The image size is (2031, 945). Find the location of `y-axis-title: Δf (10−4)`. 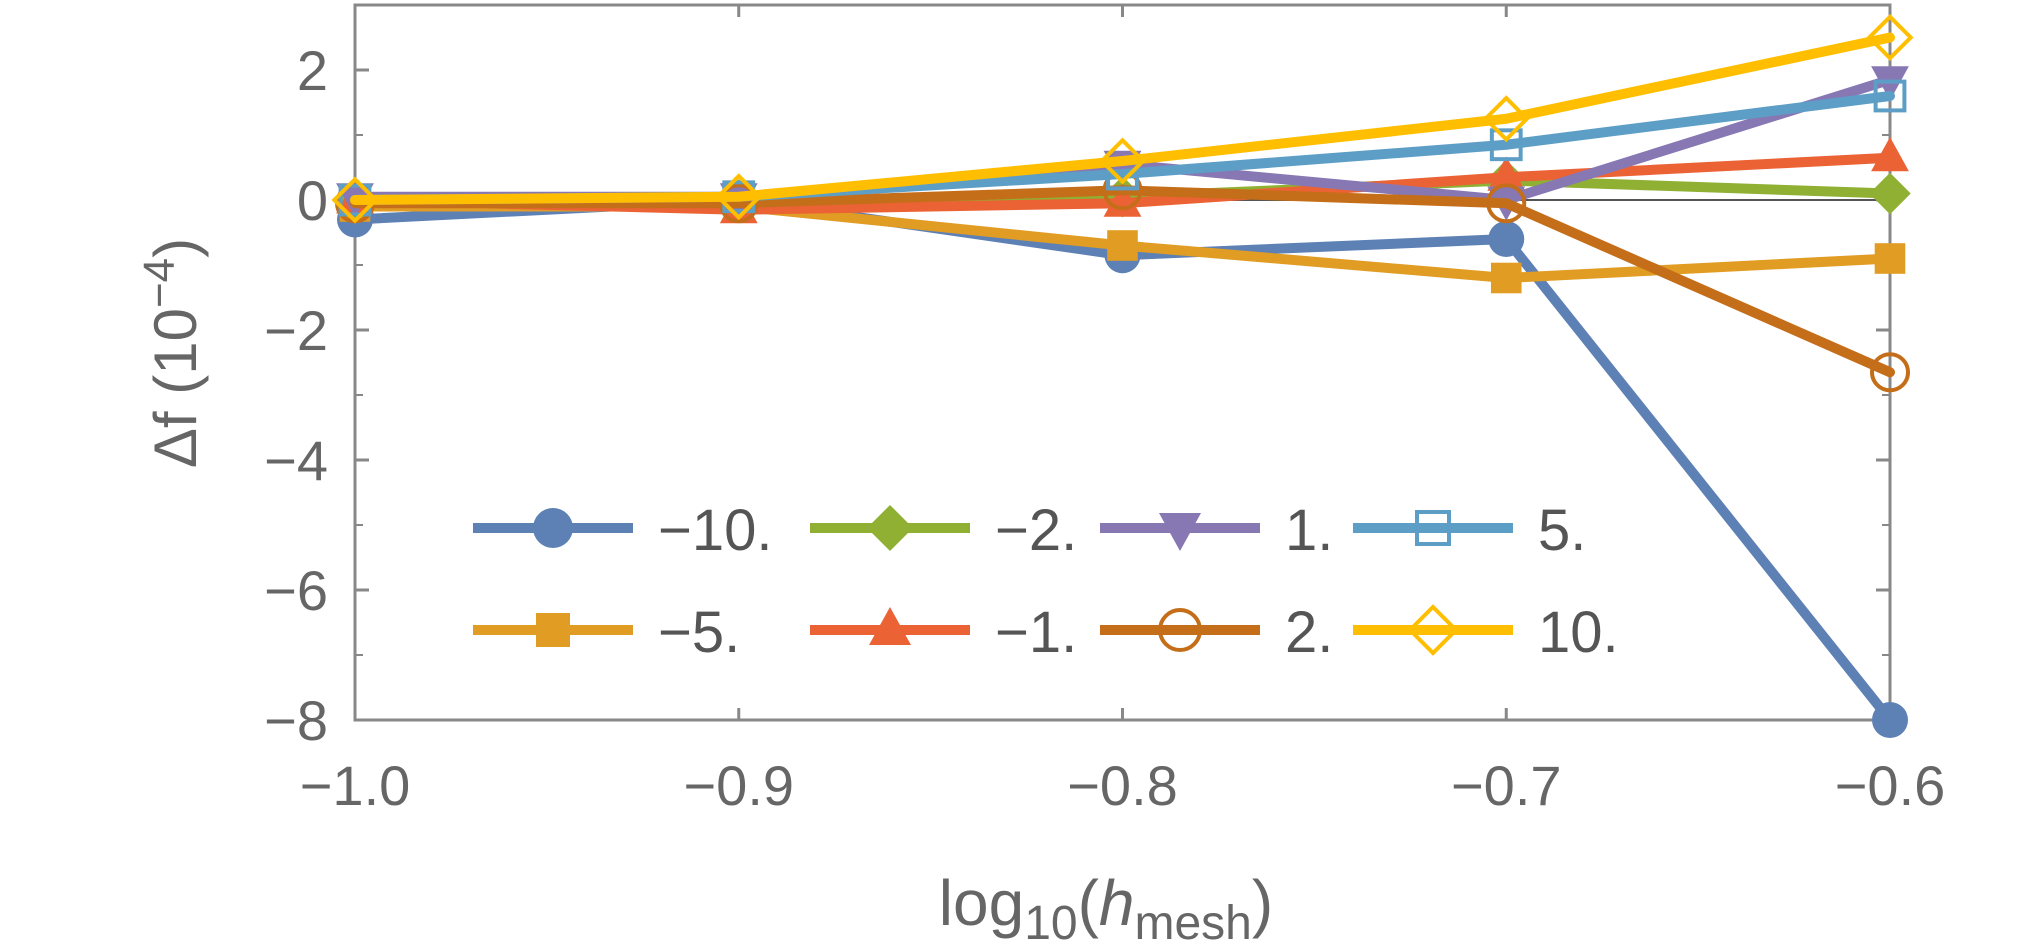

y-axis-title: Δf (10−4) is located at coordinates (172, 353).